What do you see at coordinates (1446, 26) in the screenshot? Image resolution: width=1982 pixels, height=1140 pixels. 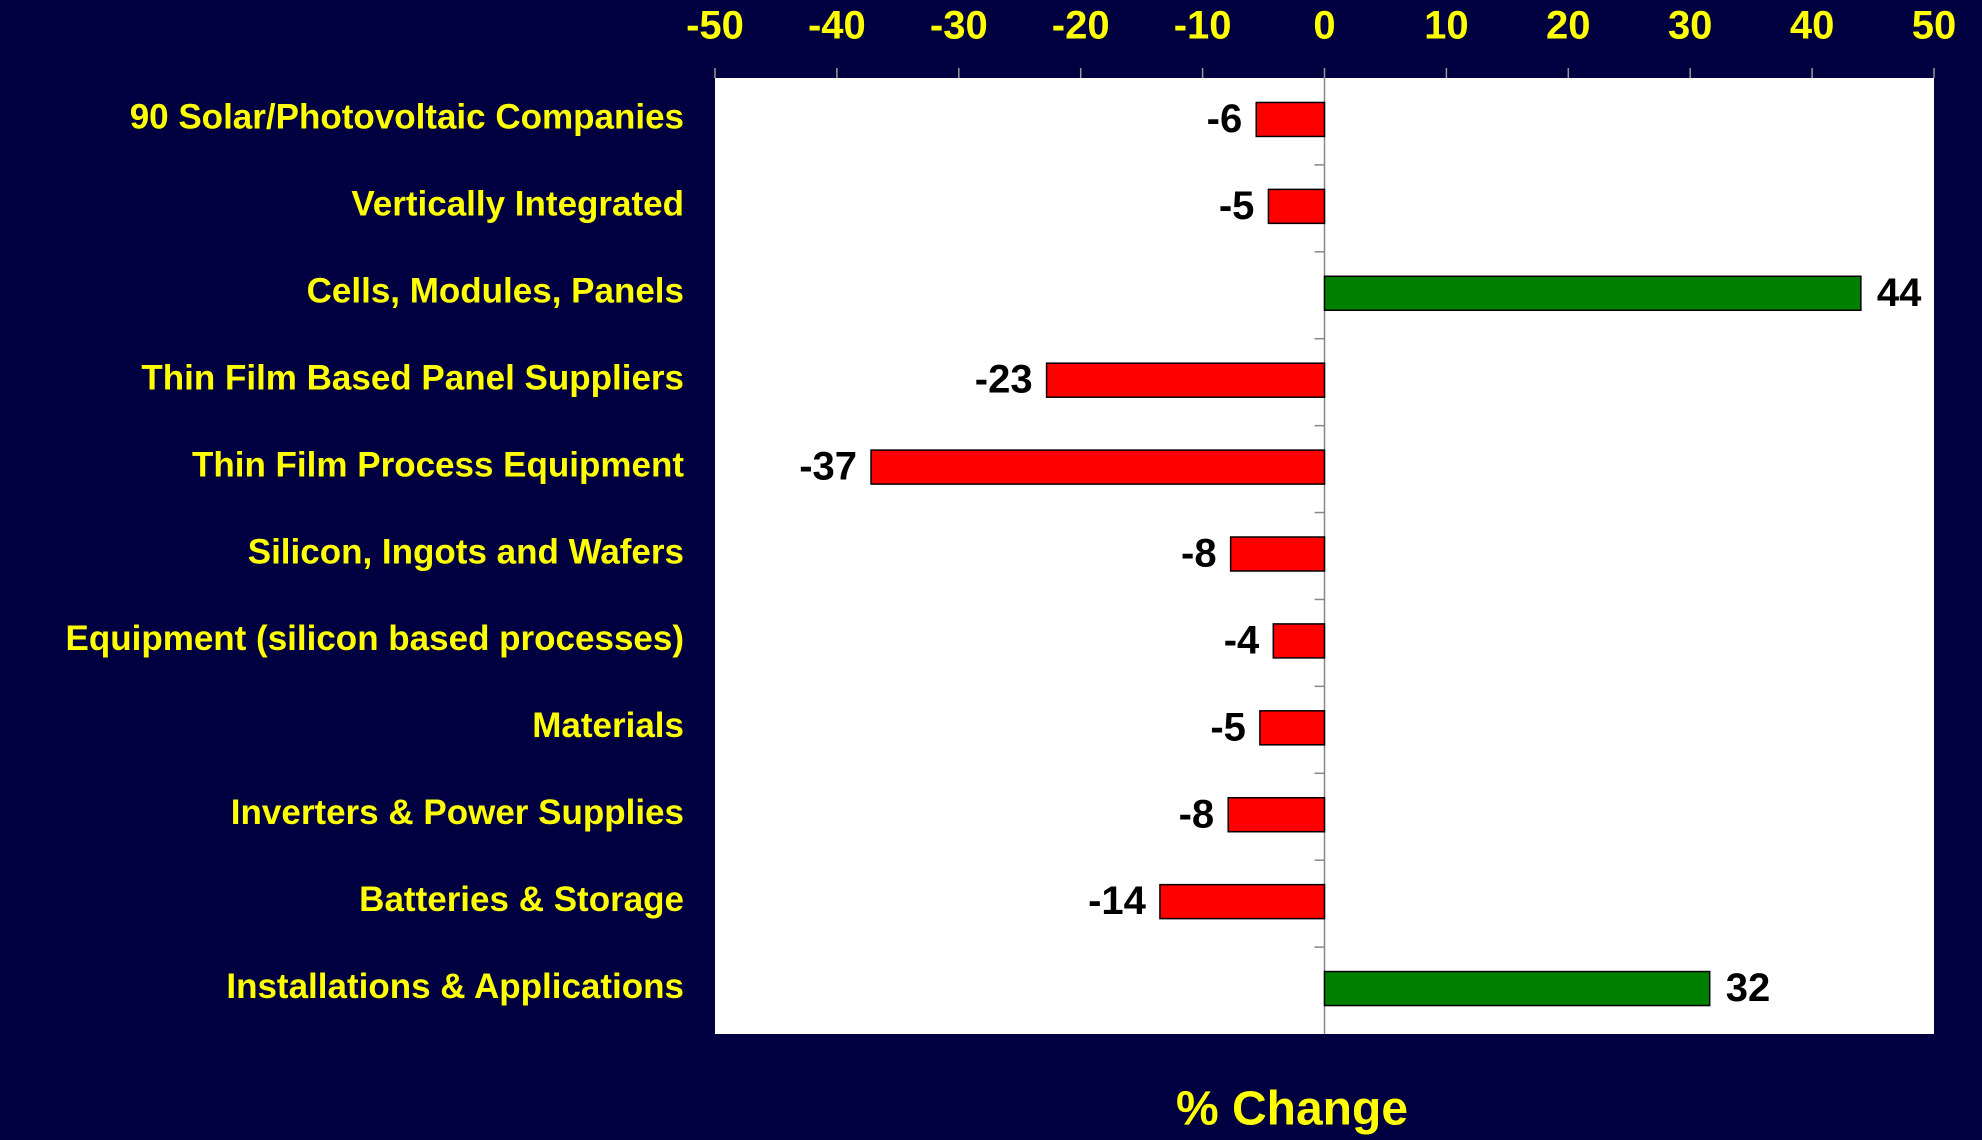 I see `x-tick-label: 10` at bounding box center [1446, 26].